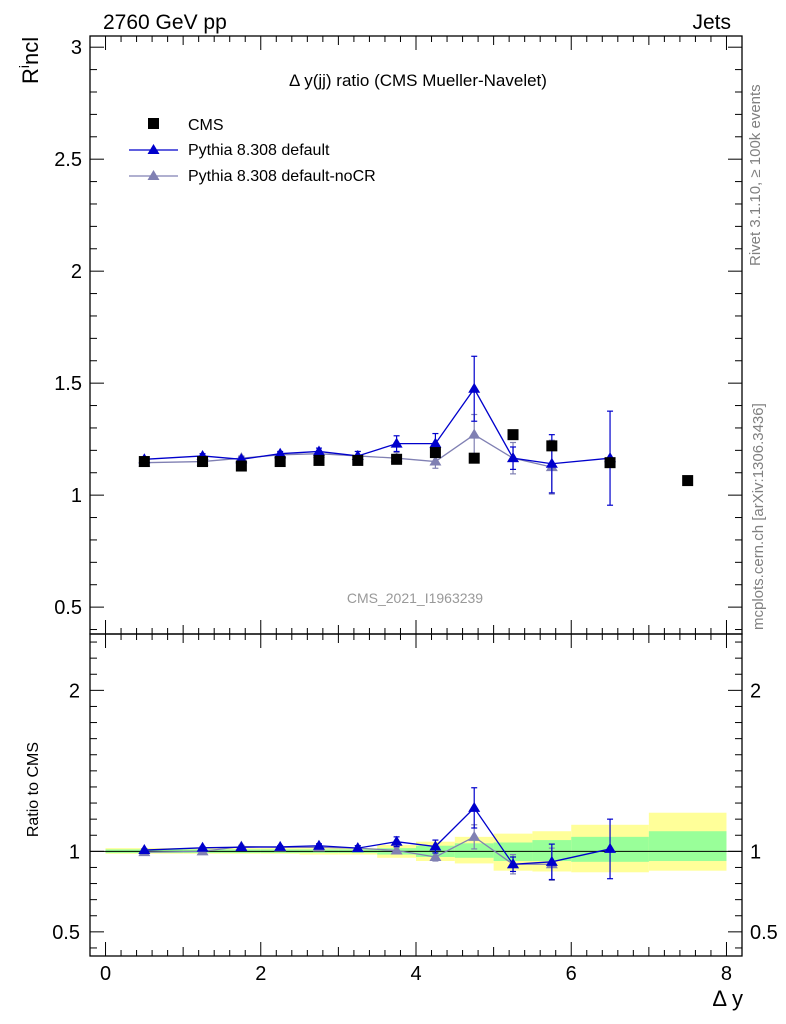 This screenshot has width=786, height=1024. I want to click on ratio-y-tick-label-right: 2, so click(755, 691).